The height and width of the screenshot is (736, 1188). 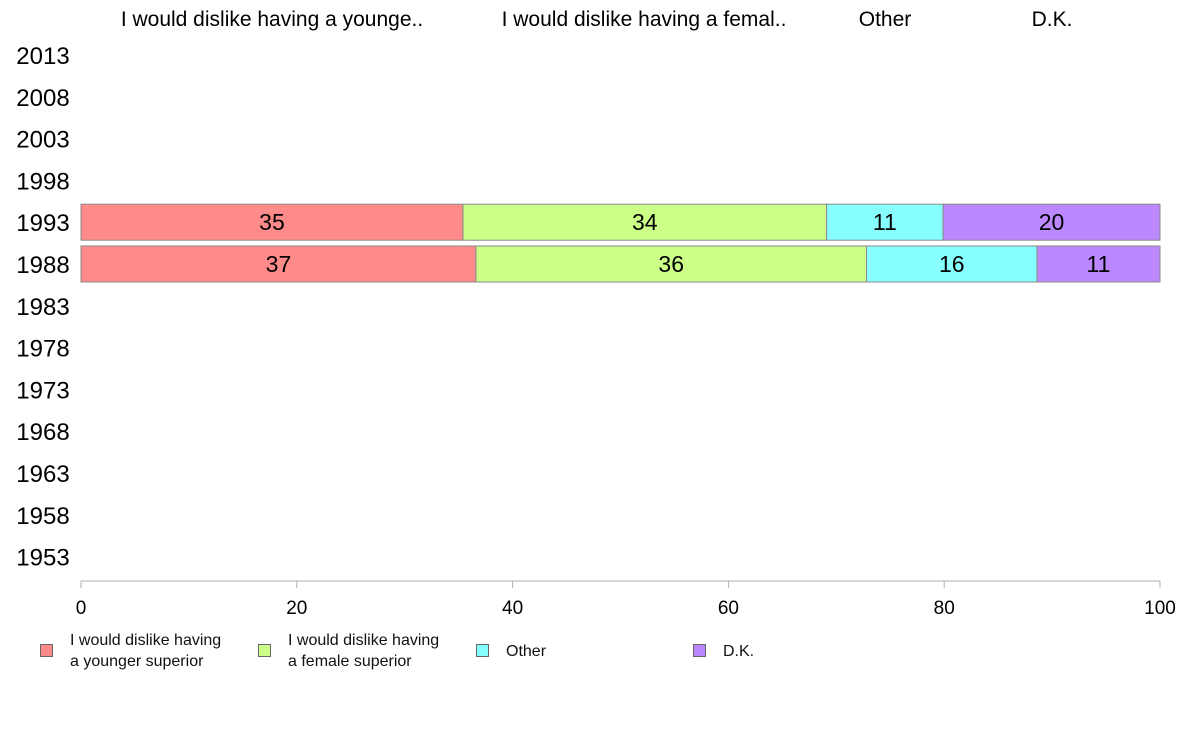 I want to click on y-tick-label: 1983, so click(x=42, y=307).